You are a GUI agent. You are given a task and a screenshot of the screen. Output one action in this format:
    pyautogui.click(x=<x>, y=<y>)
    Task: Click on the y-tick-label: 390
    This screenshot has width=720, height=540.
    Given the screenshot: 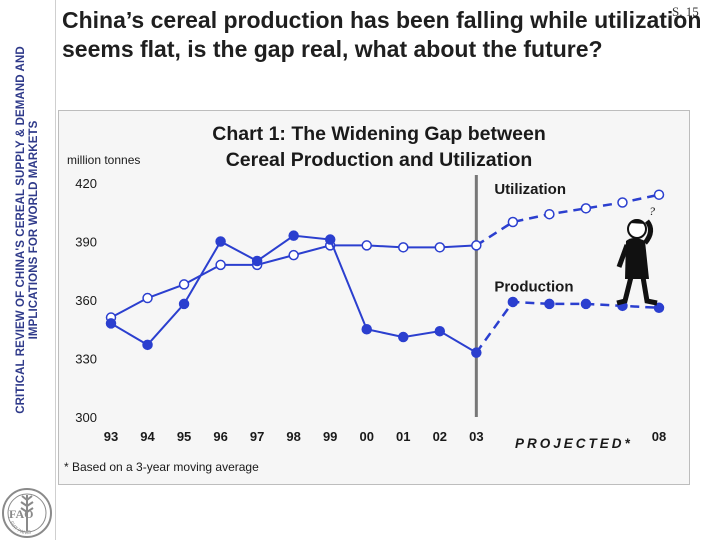 What is the action you would take?
    pyautogui.click(x=86, y=242)
    